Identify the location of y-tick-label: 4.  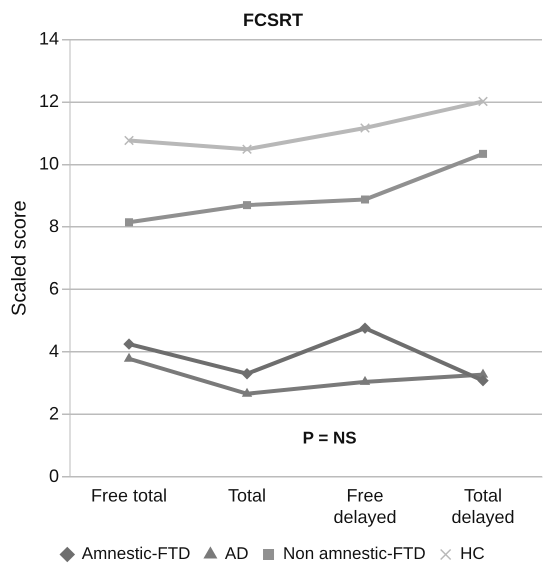
(54, 350).